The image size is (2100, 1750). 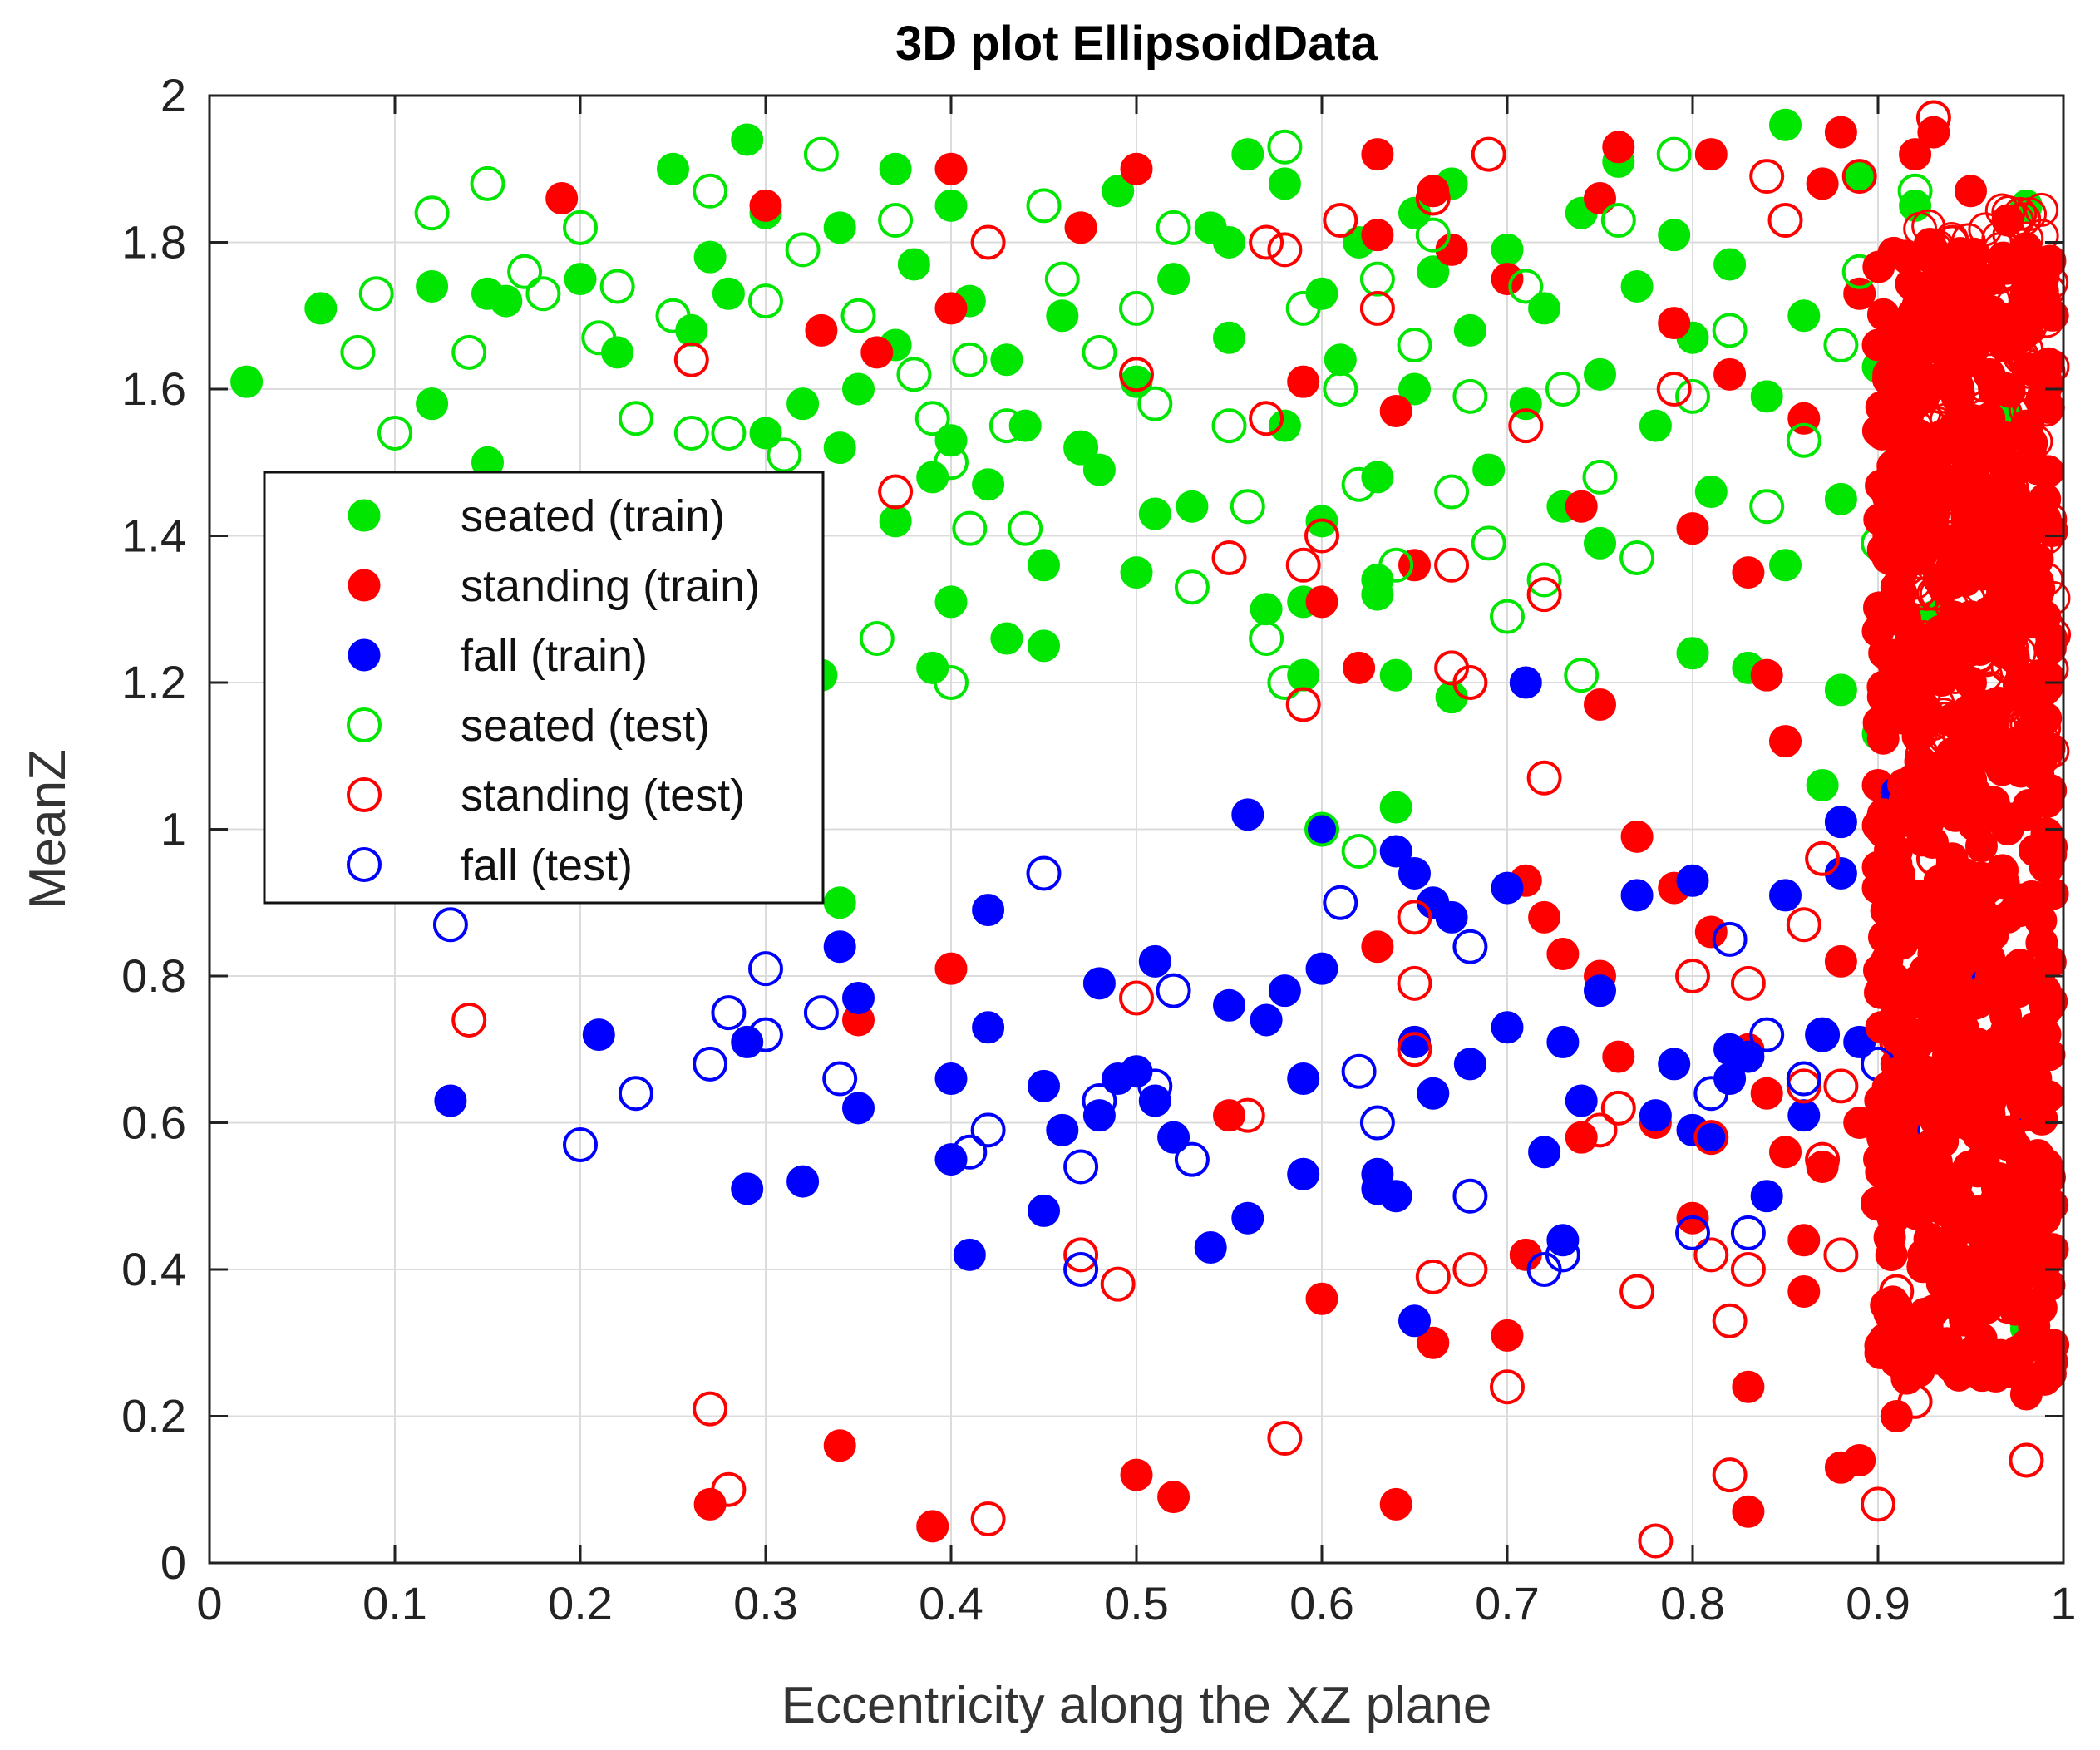 I want to click on x-axis-label: Eccentricity along the XZ plane, so click(x=1136, y=1705).